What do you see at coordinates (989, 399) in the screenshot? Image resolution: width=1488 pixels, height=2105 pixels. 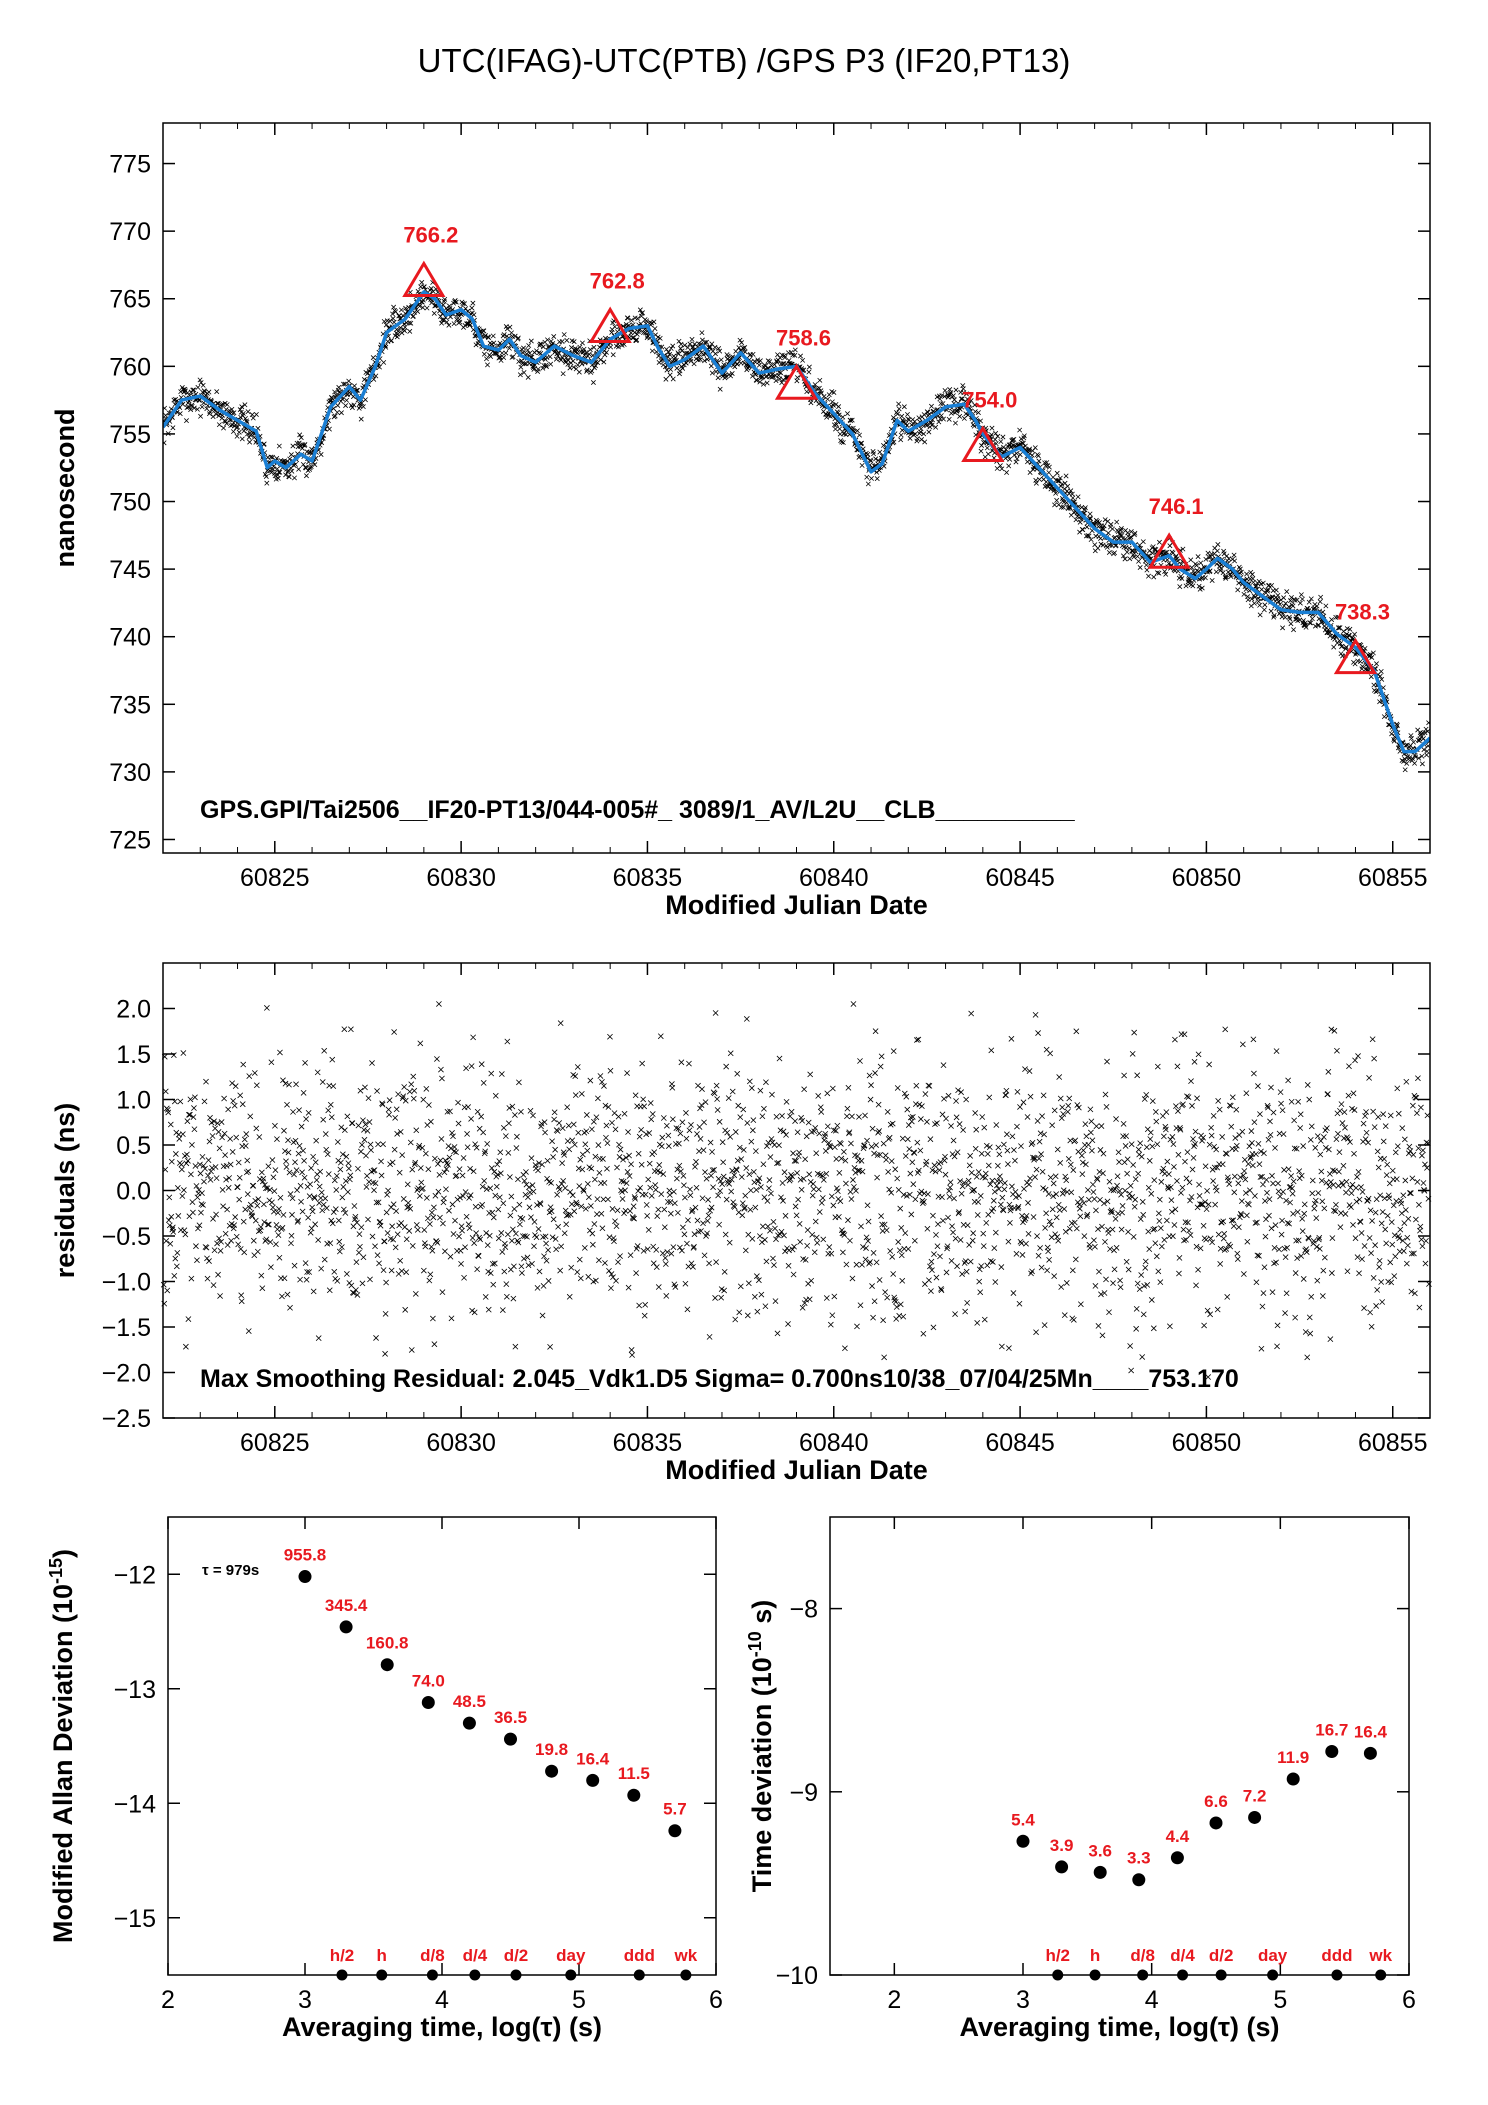 I see `marker-label: 754.0` at bounding box center [989, 399].